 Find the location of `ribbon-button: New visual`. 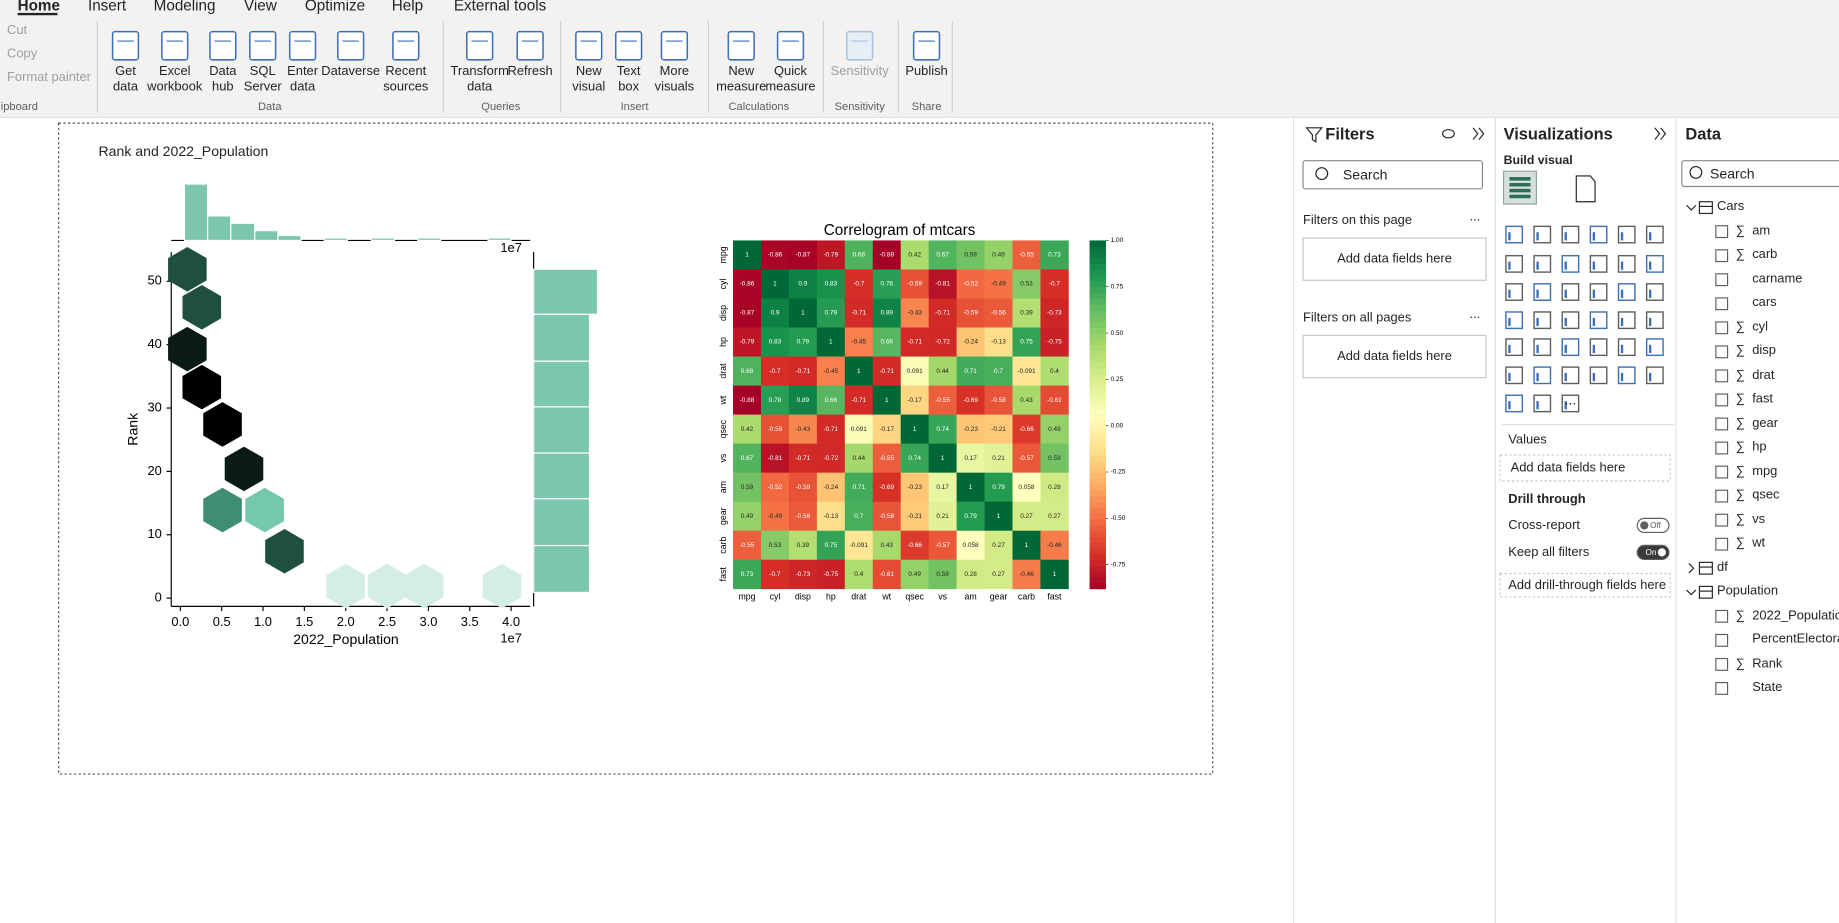

ribbon-button: New visual is located at coordinates (589, 79).